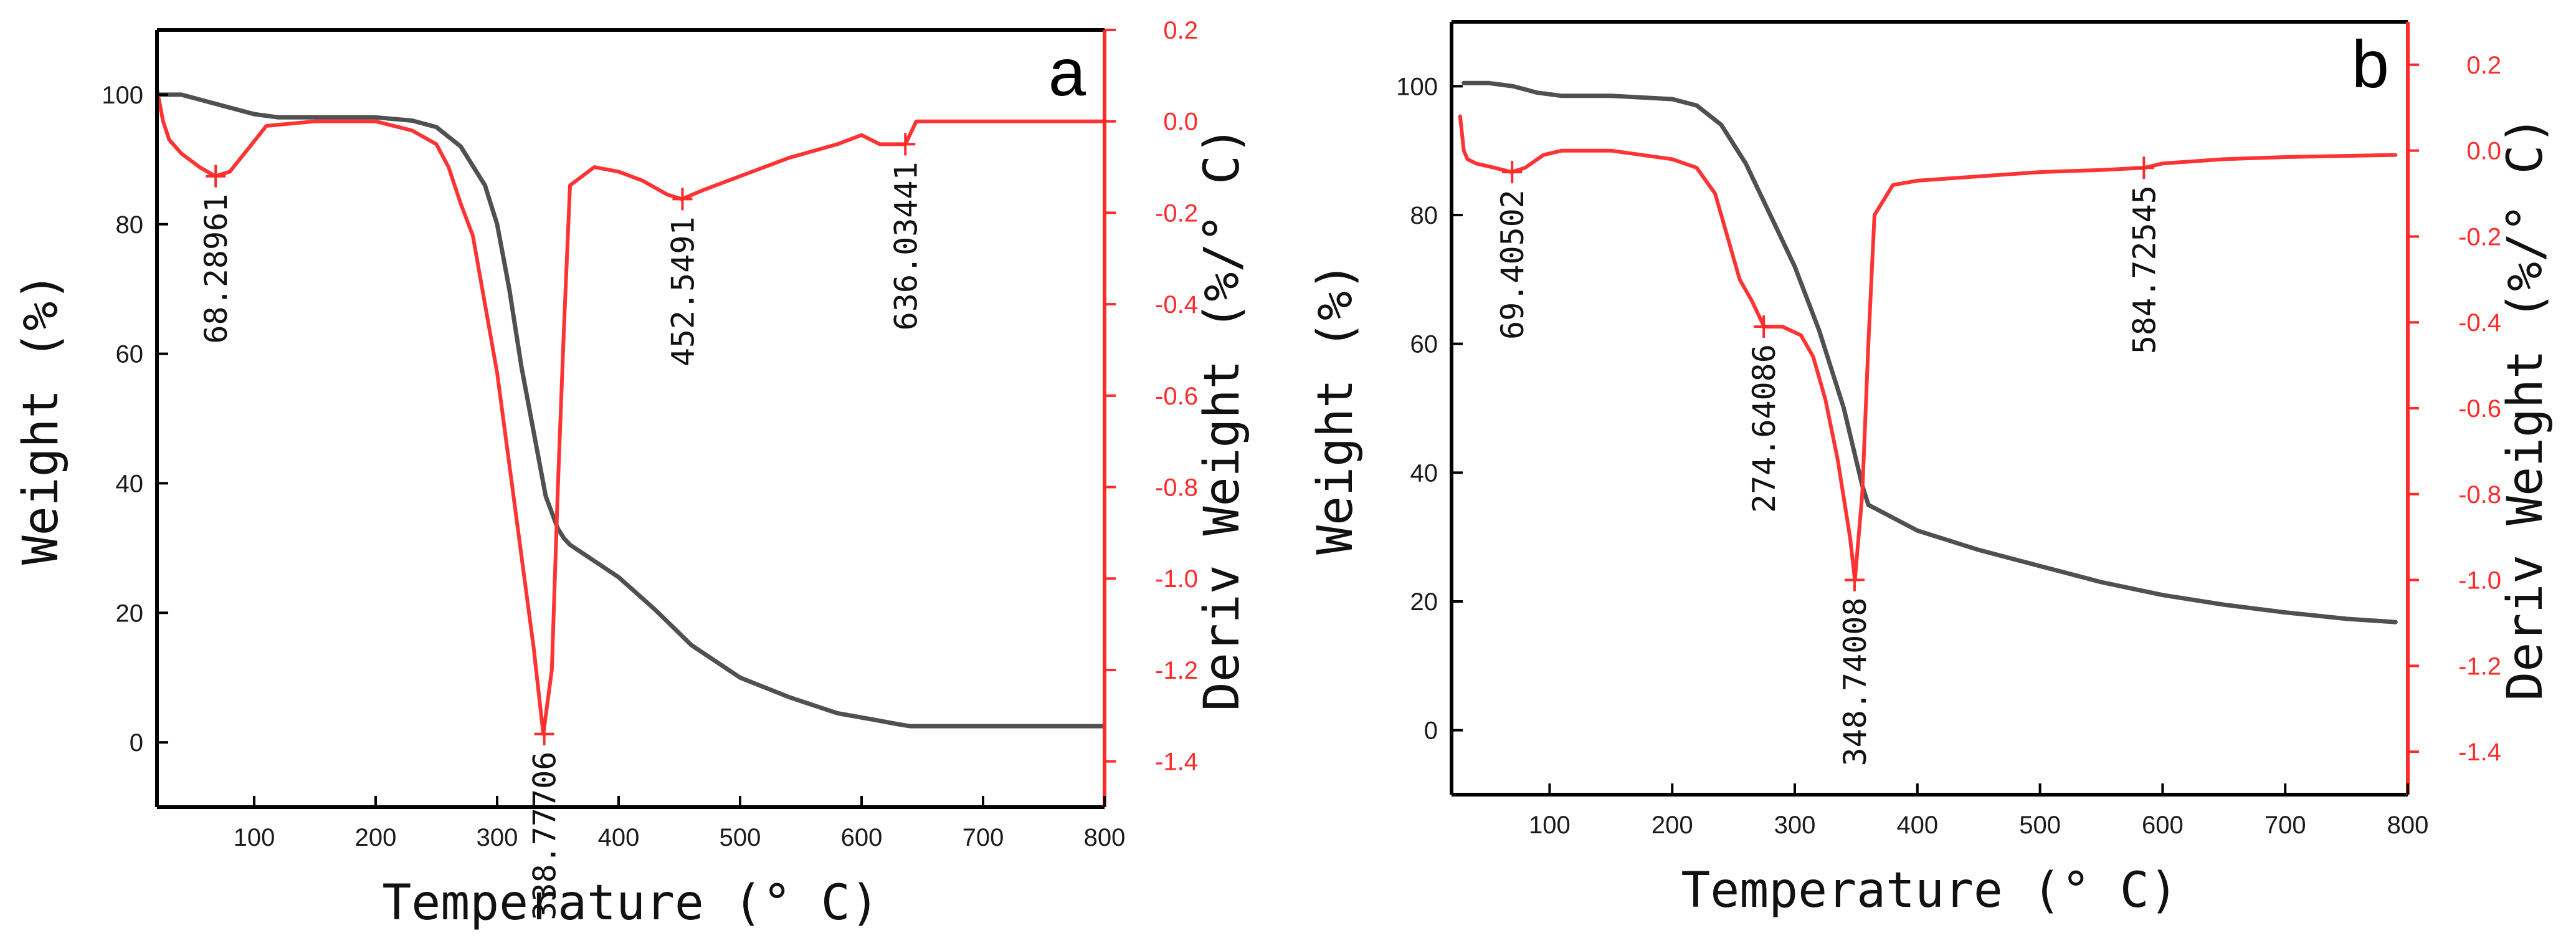 This screenshot has height=938, width=2576. Describe the element at coordinates (906, 246) in the screenshot. I see `peak-annotation: 636.03441` at that location.